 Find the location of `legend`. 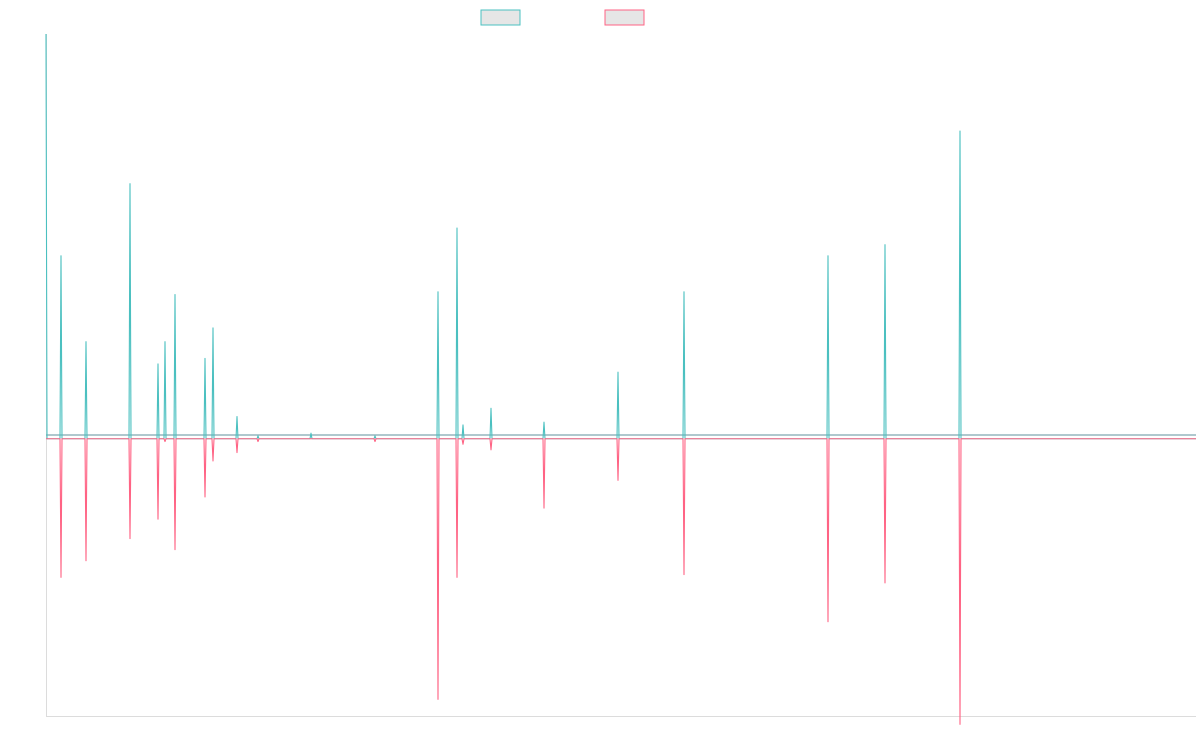

legend is located at coordinates (562, 17).